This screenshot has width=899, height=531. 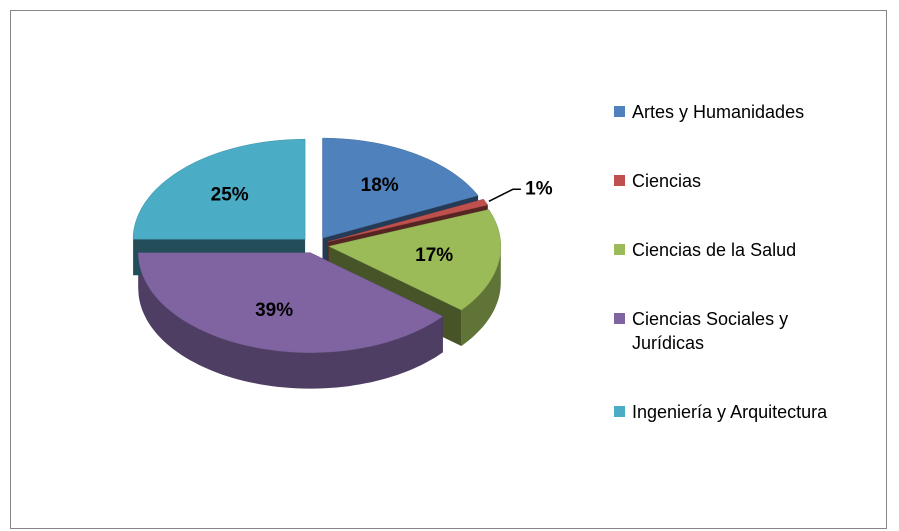 I want to click on legend-item: Artes y Humanidades, so click(x=739, y=112).